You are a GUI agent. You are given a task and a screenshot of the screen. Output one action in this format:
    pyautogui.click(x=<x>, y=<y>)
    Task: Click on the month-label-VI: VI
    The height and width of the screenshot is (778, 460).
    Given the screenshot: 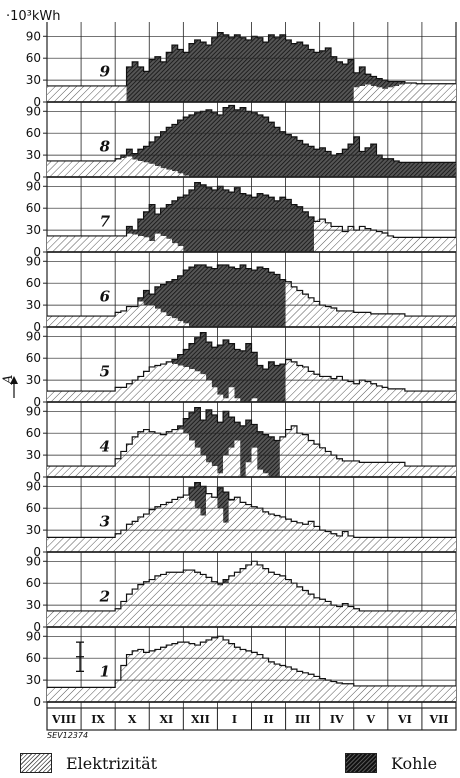 What is the action you would take?
    pyautogui.click(x=404, y=719)
    